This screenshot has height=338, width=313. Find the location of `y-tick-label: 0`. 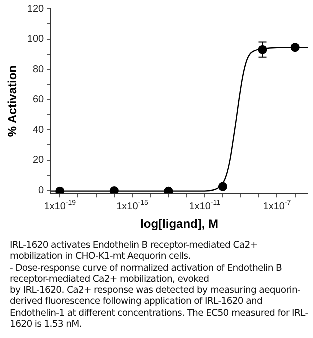

y-tick-label: 0 is located at coordinates (41, 190).